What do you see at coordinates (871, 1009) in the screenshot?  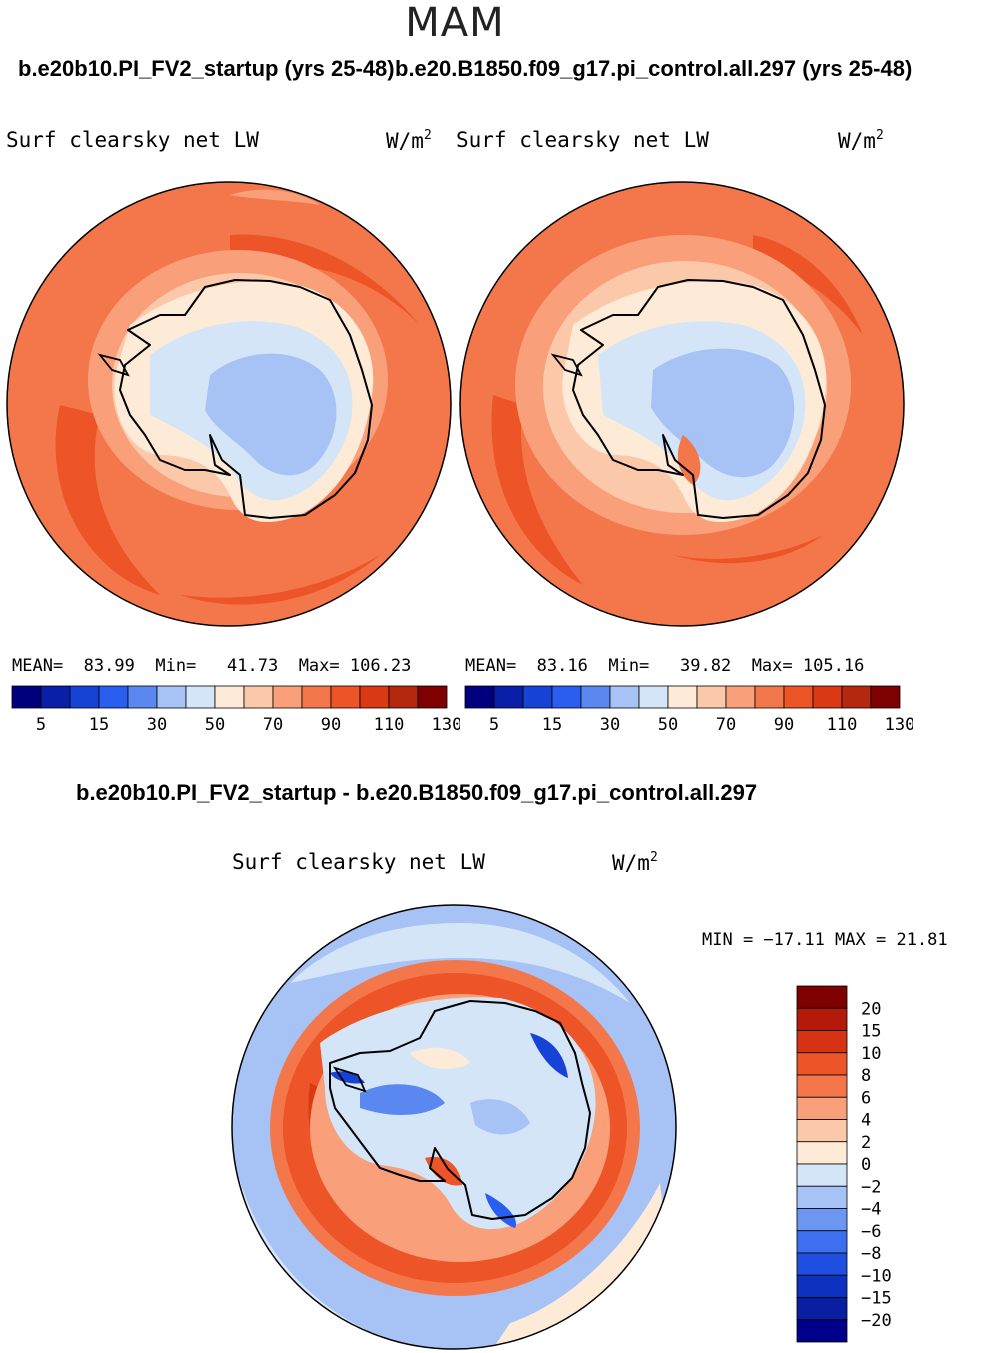 I see `diff-colorbar-tick-label-0: 20` at bounding box center [871, 1009].